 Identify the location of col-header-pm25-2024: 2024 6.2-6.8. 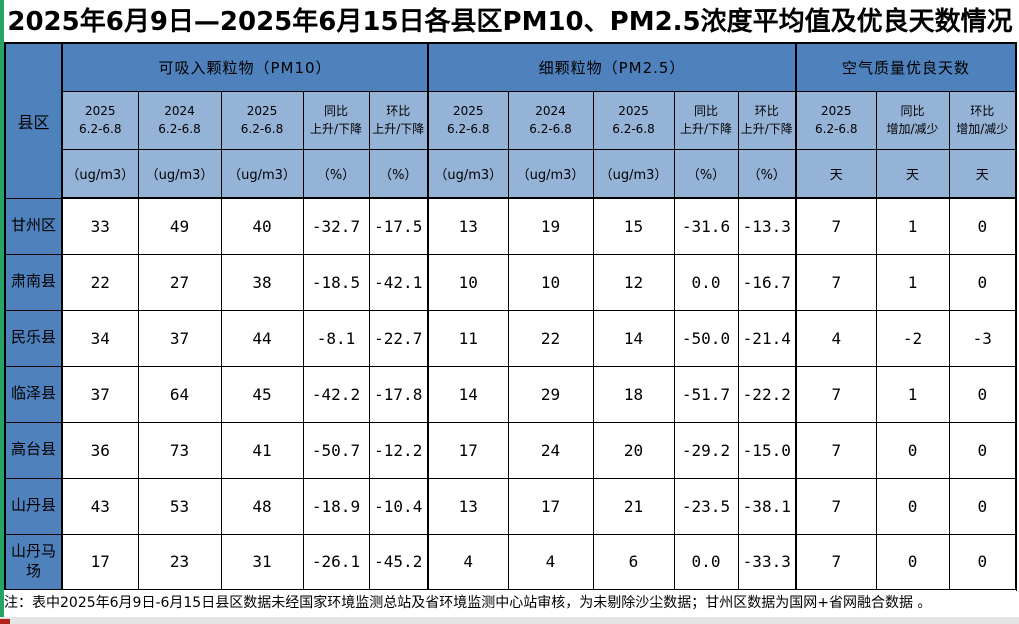
(550, 120).